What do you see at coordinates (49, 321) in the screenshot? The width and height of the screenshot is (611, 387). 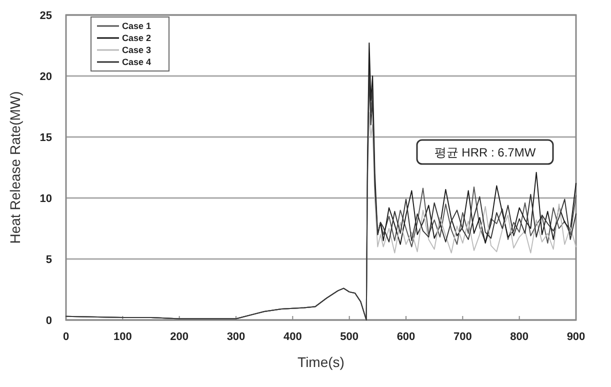 I see `y-tick-label: 0` at bounding box center [49, 321].